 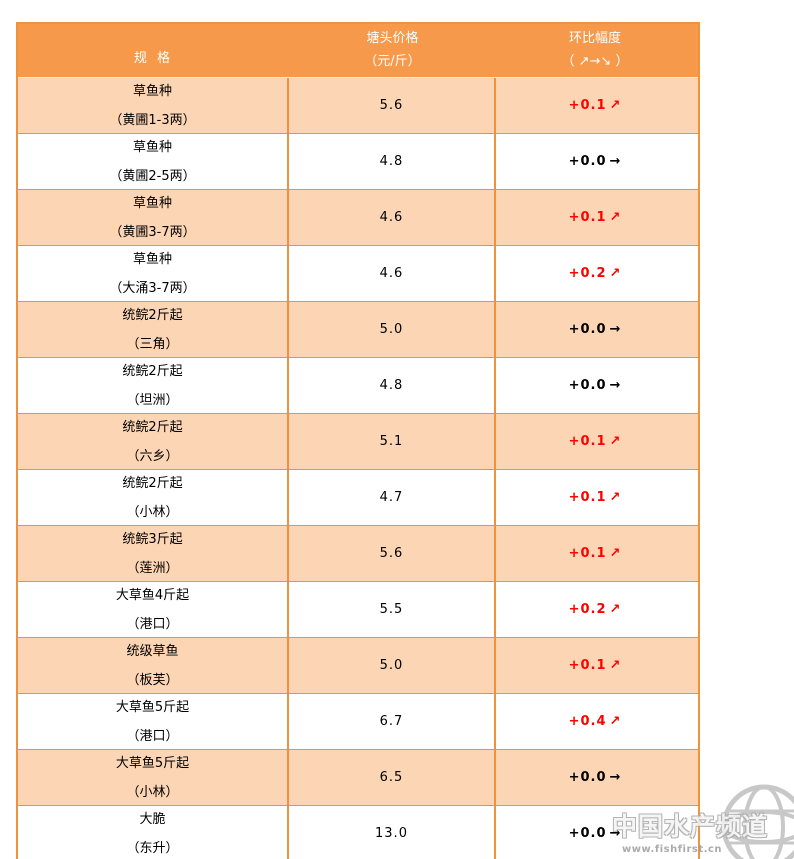 What do you see at coordinates (152, 539) in the screenshot?
I see `spec-name: 统鲩3斤起` at bounding box center [152, 539].